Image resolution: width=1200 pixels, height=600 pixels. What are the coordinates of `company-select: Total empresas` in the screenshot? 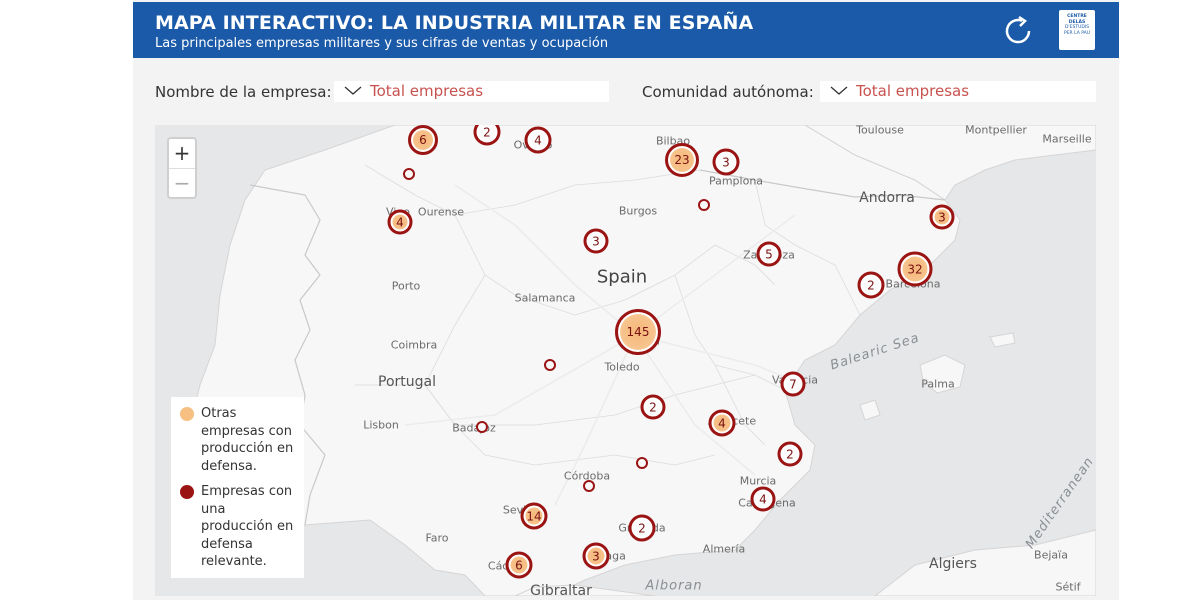 It's located at (471, 91).